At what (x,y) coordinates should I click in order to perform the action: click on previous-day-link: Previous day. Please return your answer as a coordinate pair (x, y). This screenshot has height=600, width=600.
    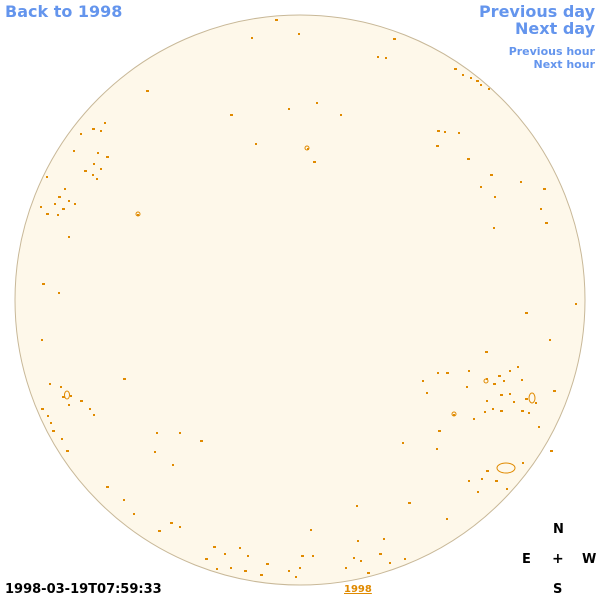
    Looking at the image, I should click on (536, 11).